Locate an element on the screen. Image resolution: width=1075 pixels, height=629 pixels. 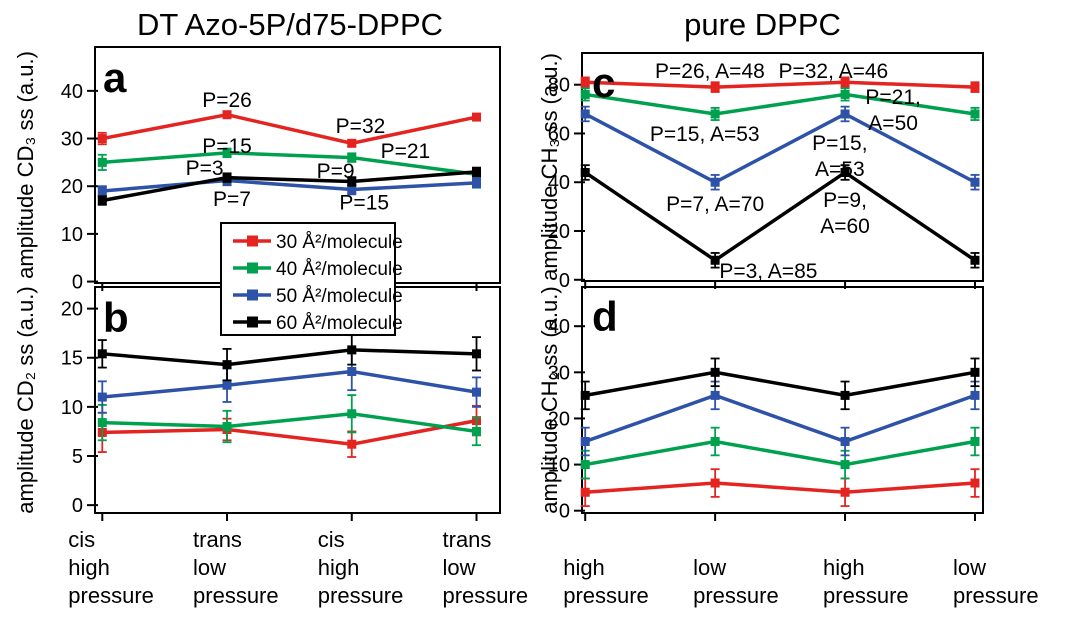
panel-label: b is located at coordinates (116, 317).